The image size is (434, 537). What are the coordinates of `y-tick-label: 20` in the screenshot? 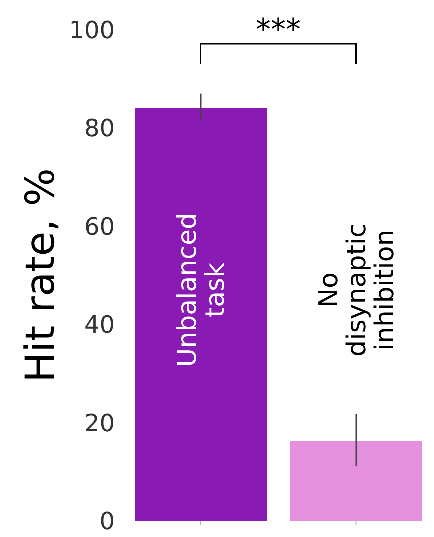 It's located at (99, 423).